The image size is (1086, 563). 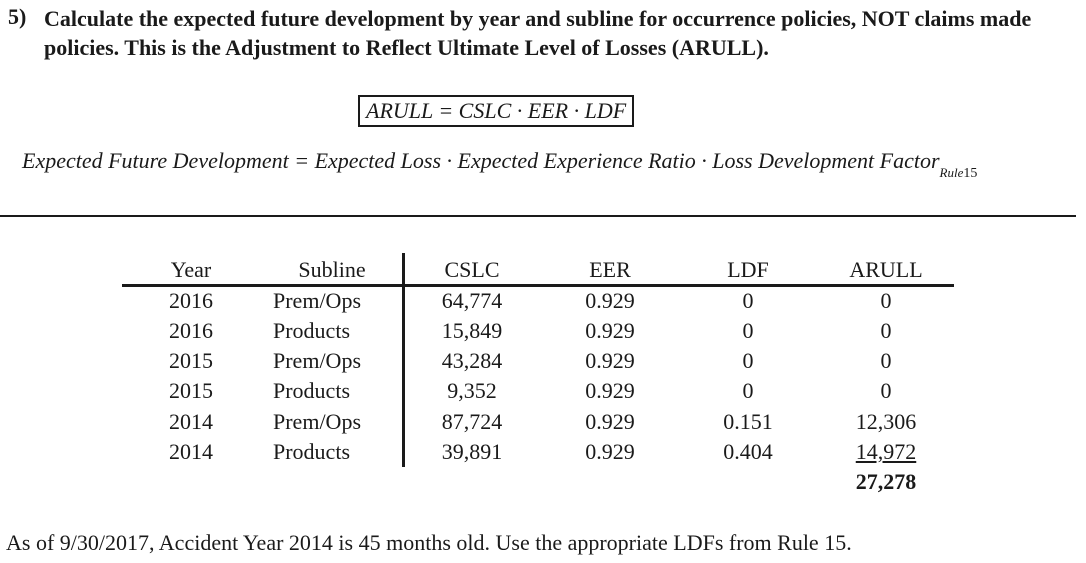 I want to click on table-cell-cslc: 87,724, so click(x=472, y=421).